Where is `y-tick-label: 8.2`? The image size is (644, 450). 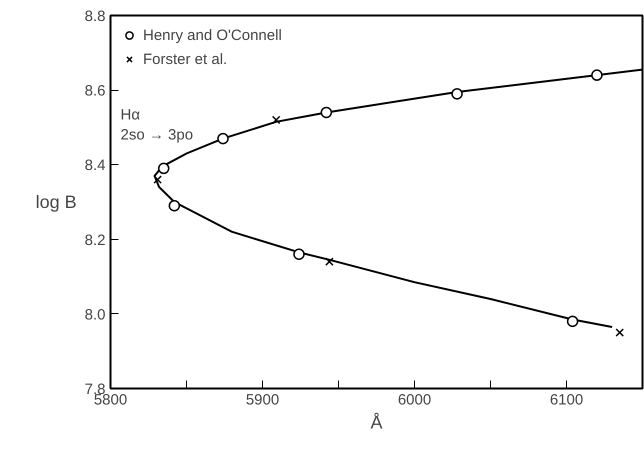 y-tick-label: 8.2 is located at coordinates (95, 240).